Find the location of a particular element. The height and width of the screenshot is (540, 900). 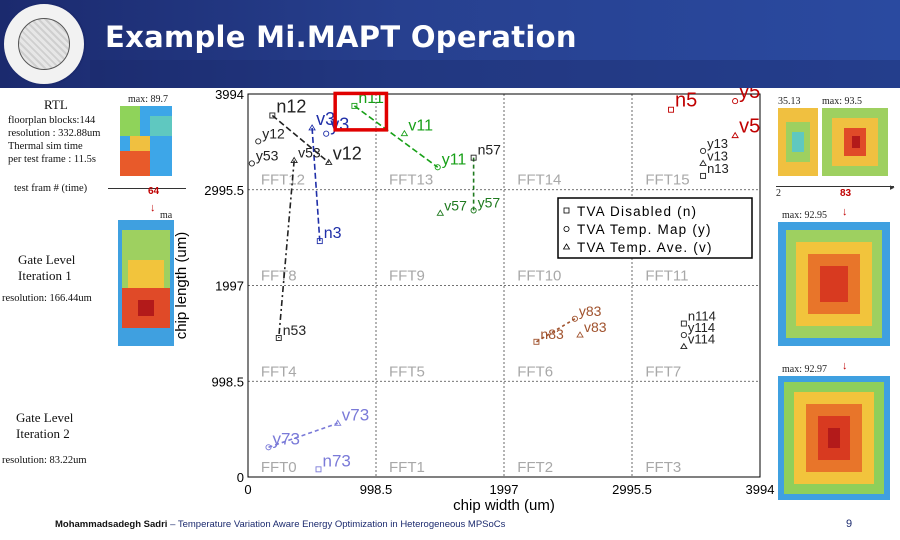

point-label: n3 is located at coordinates (333, 233).